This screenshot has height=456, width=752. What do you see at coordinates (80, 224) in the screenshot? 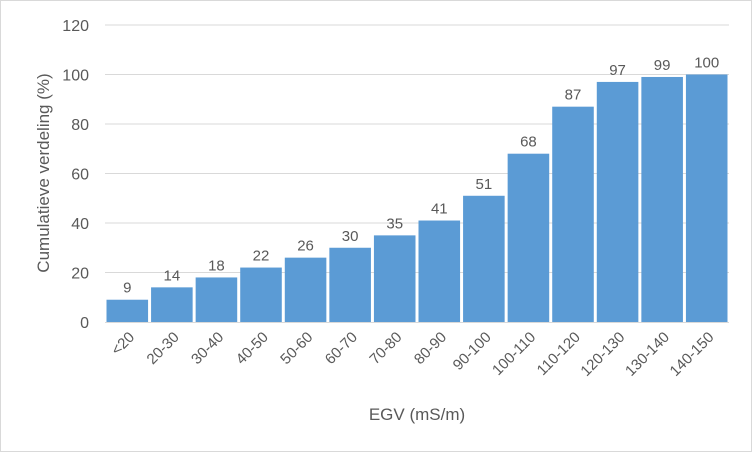
I see `y-tick-label: 40` at bounding box center [80, 224].